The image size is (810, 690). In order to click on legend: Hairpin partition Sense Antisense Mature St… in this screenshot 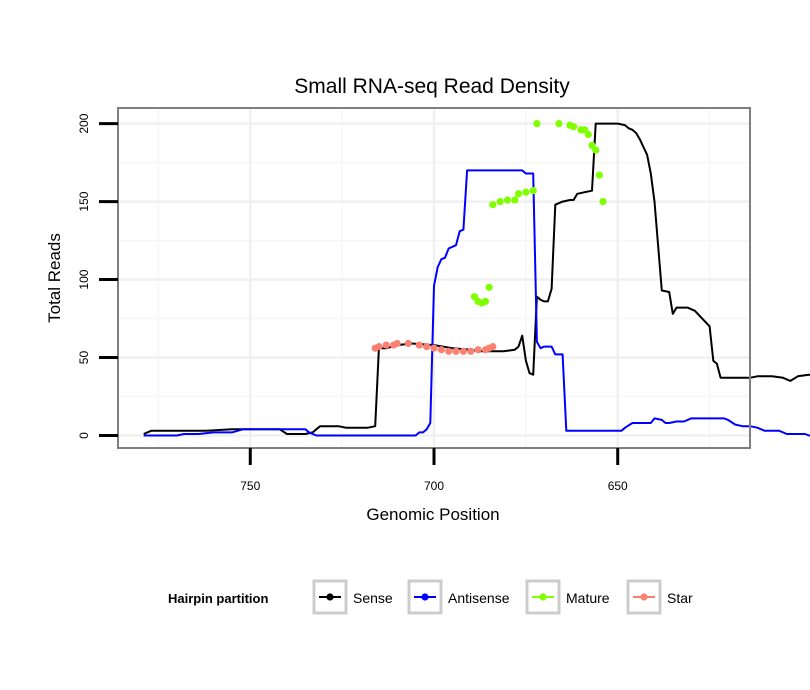, I will do `click(430, 597)`.